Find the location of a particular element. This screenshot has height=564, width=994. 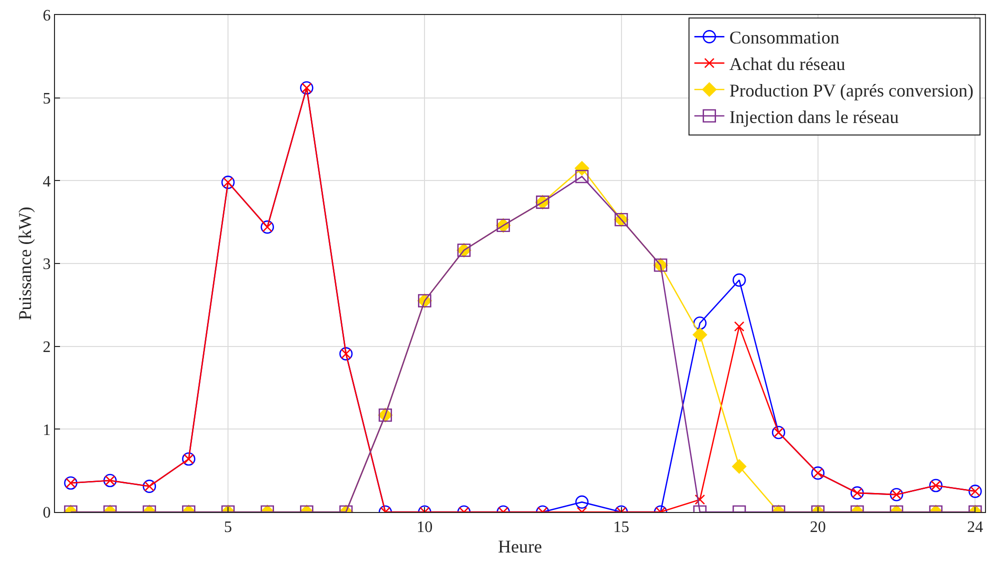

y-axis-title: Puissance (kW) is located at coordinates (25, 263).